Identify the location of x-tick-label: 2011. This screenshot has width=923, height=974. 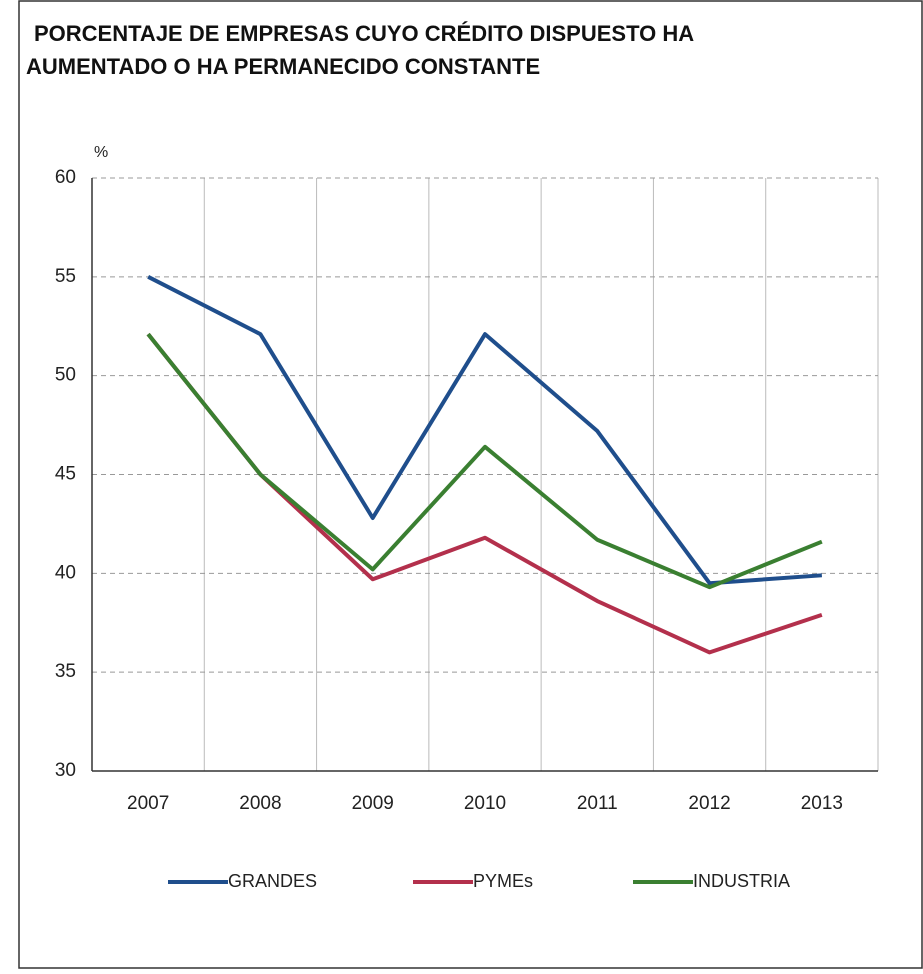
(597, 803).